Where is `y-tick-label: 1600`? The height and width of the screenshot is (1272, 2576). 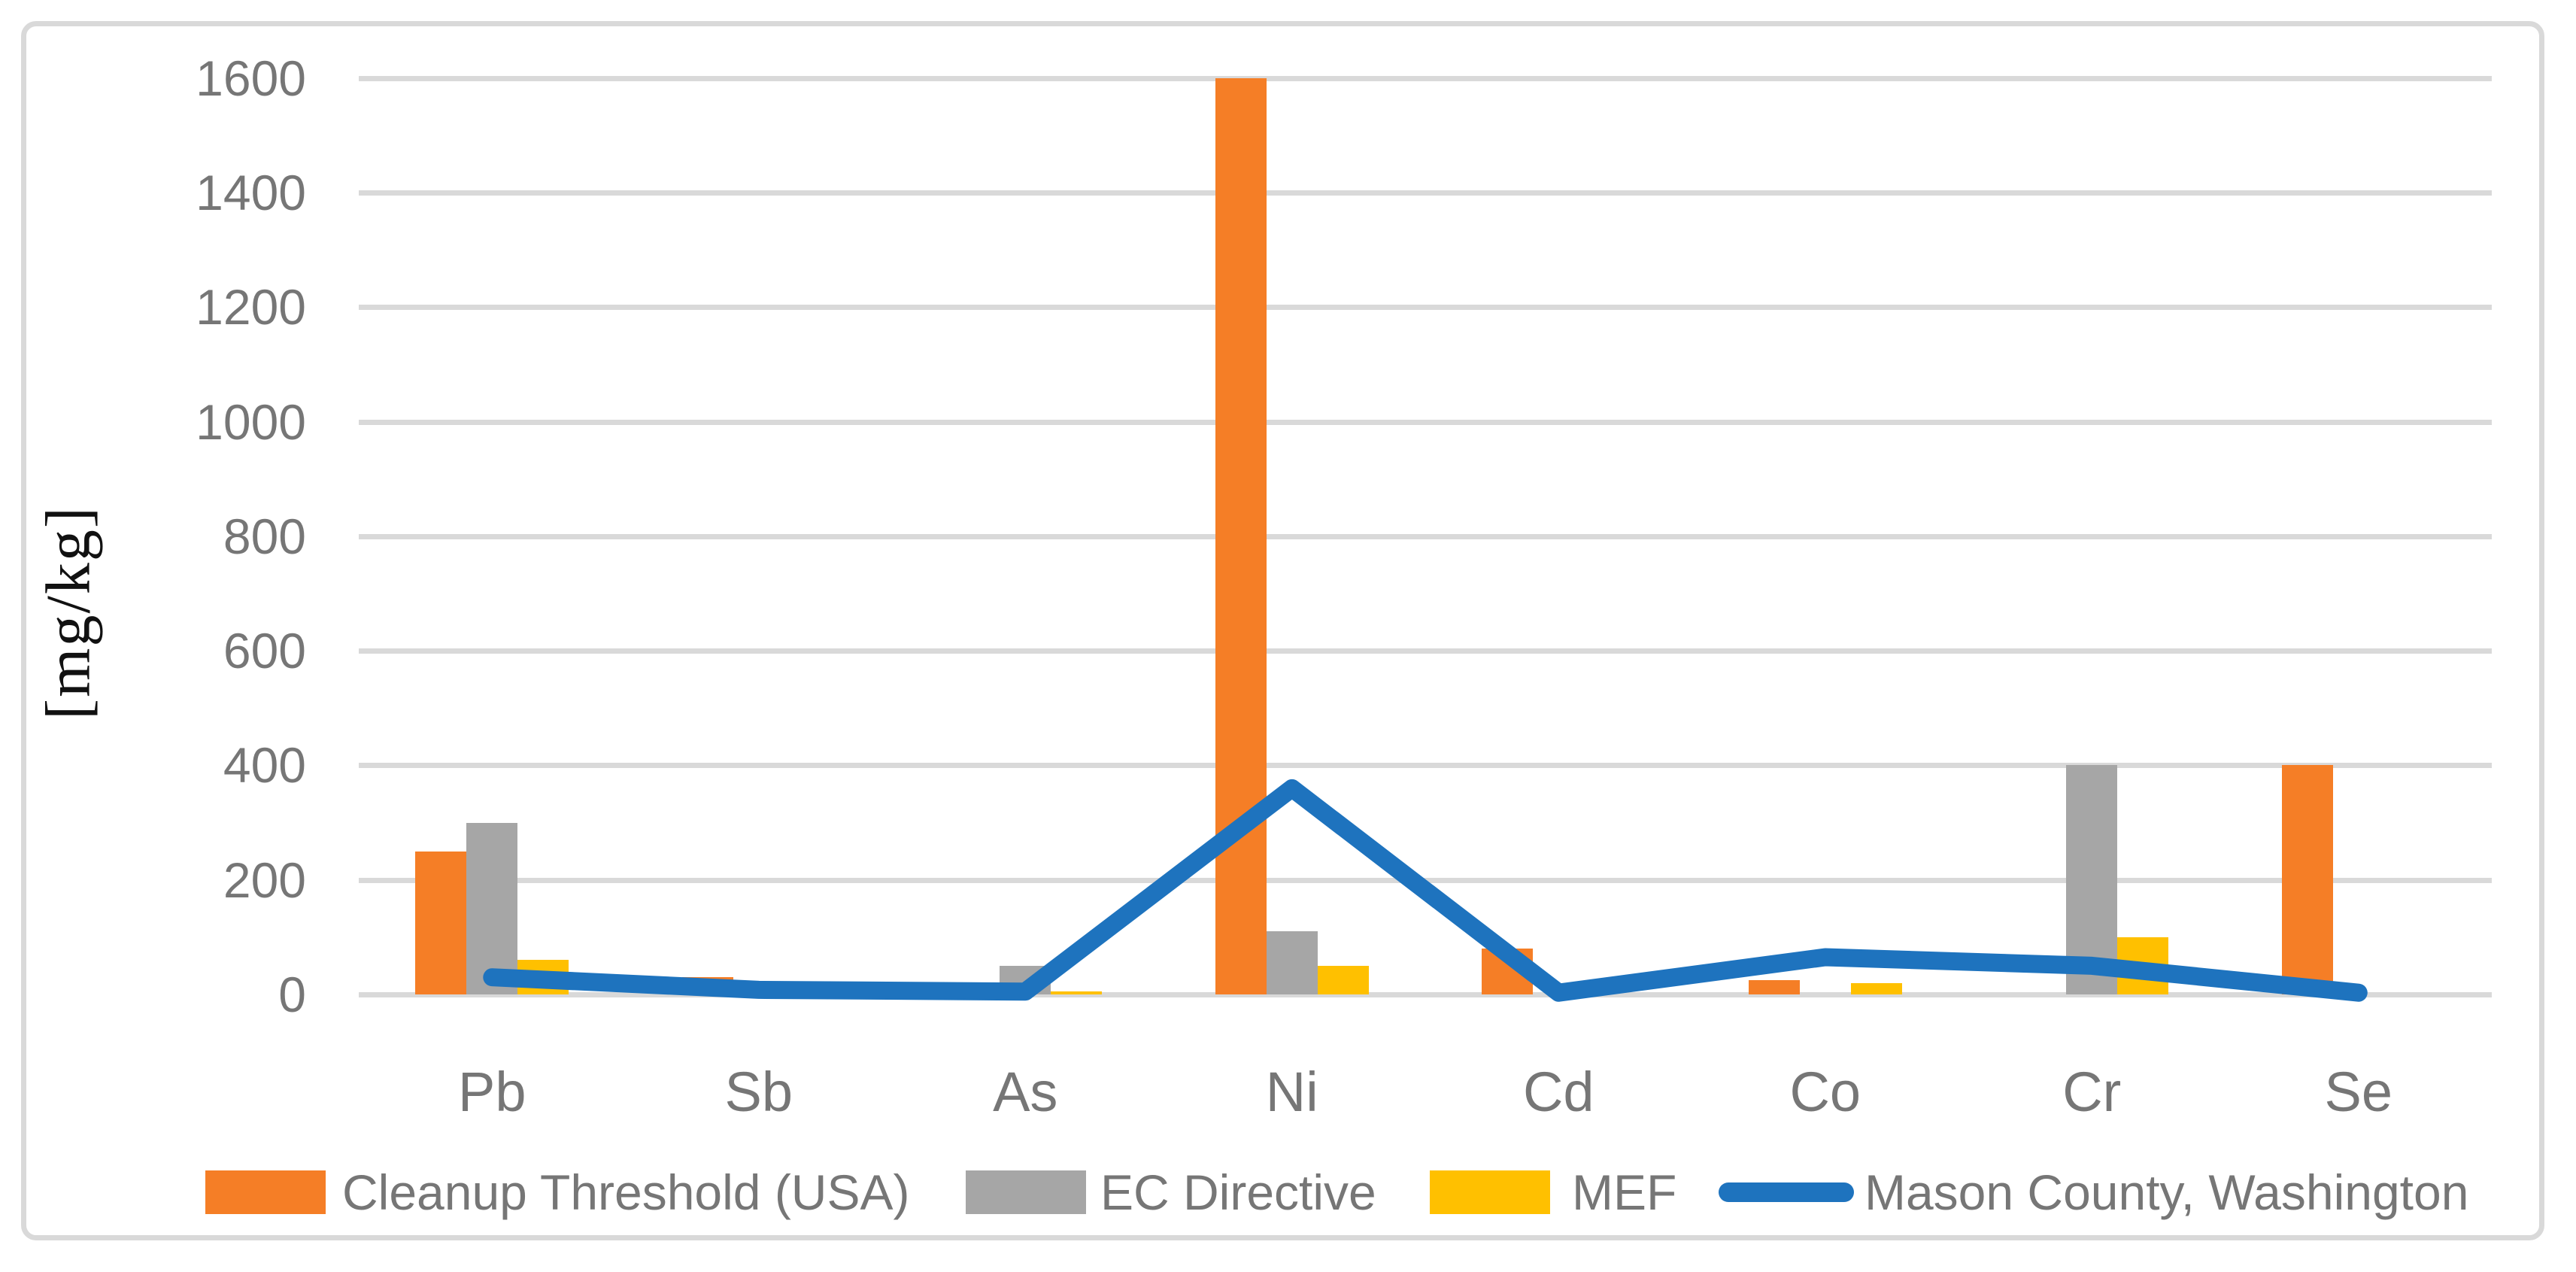
y-tick-label: 1600 is located at coordinates (251, 78).